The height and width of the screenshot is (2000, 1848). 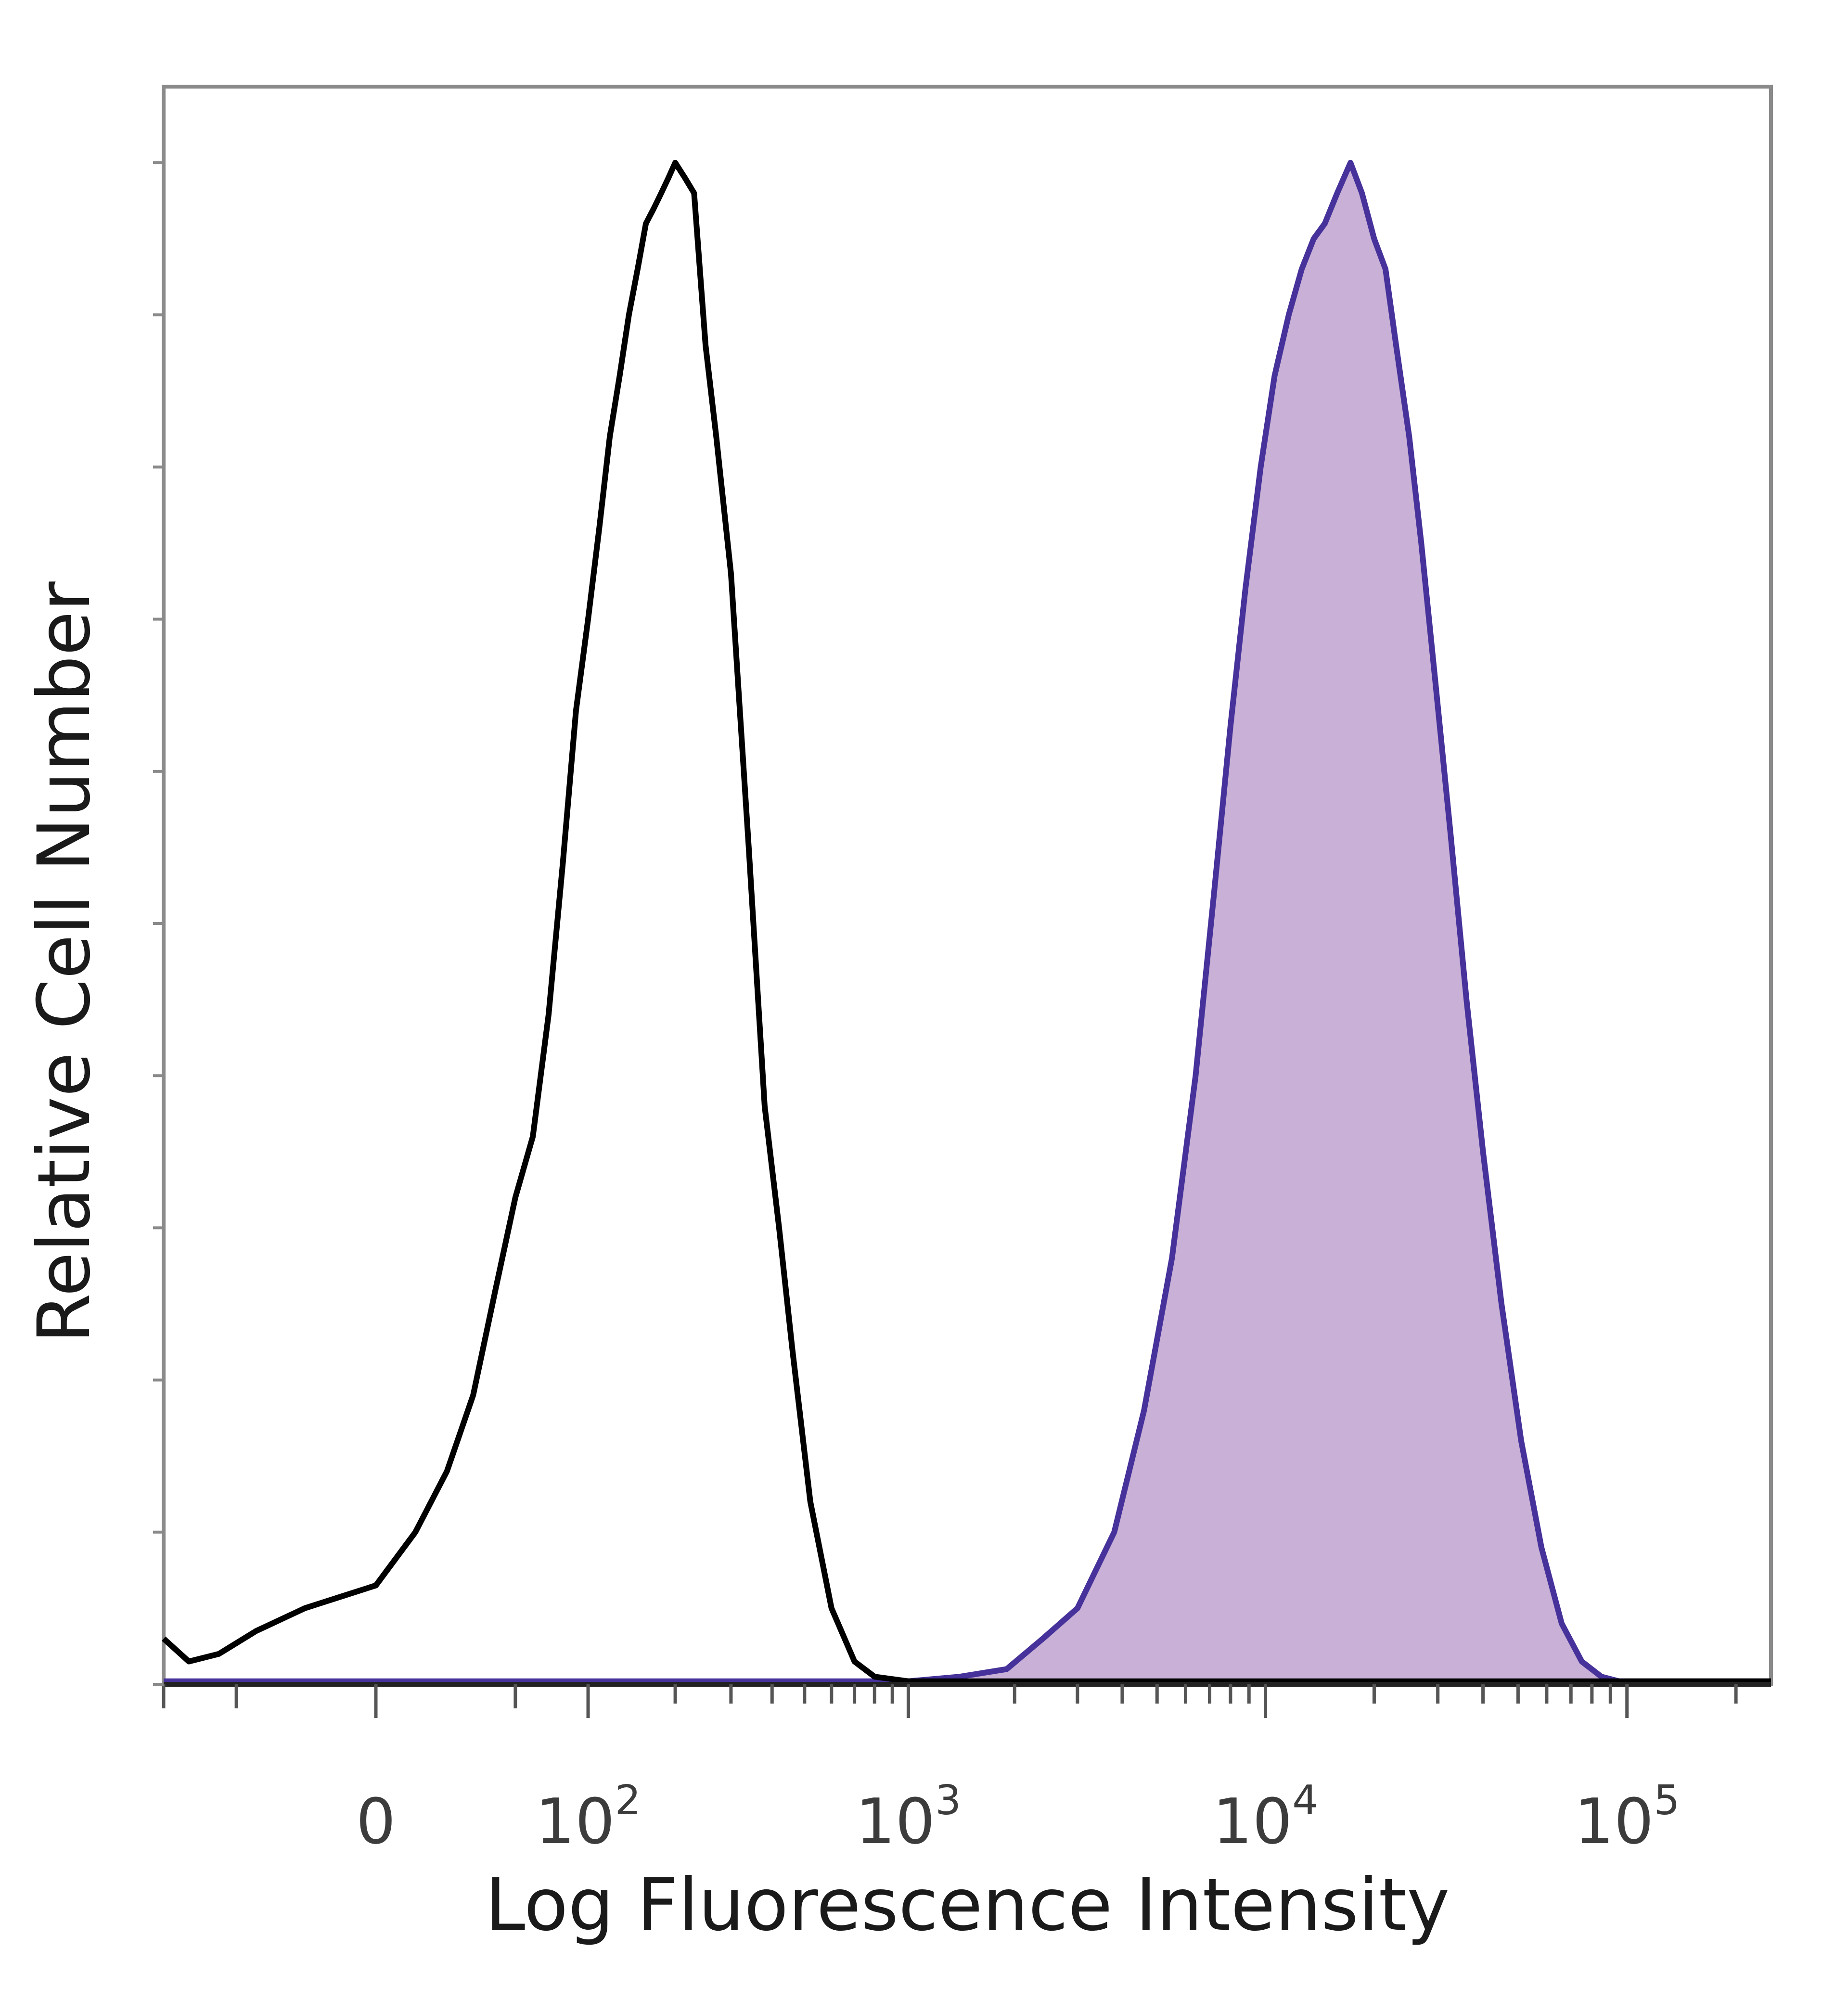 I want to click on y-axis-ticks, so click(x=158, y=923).